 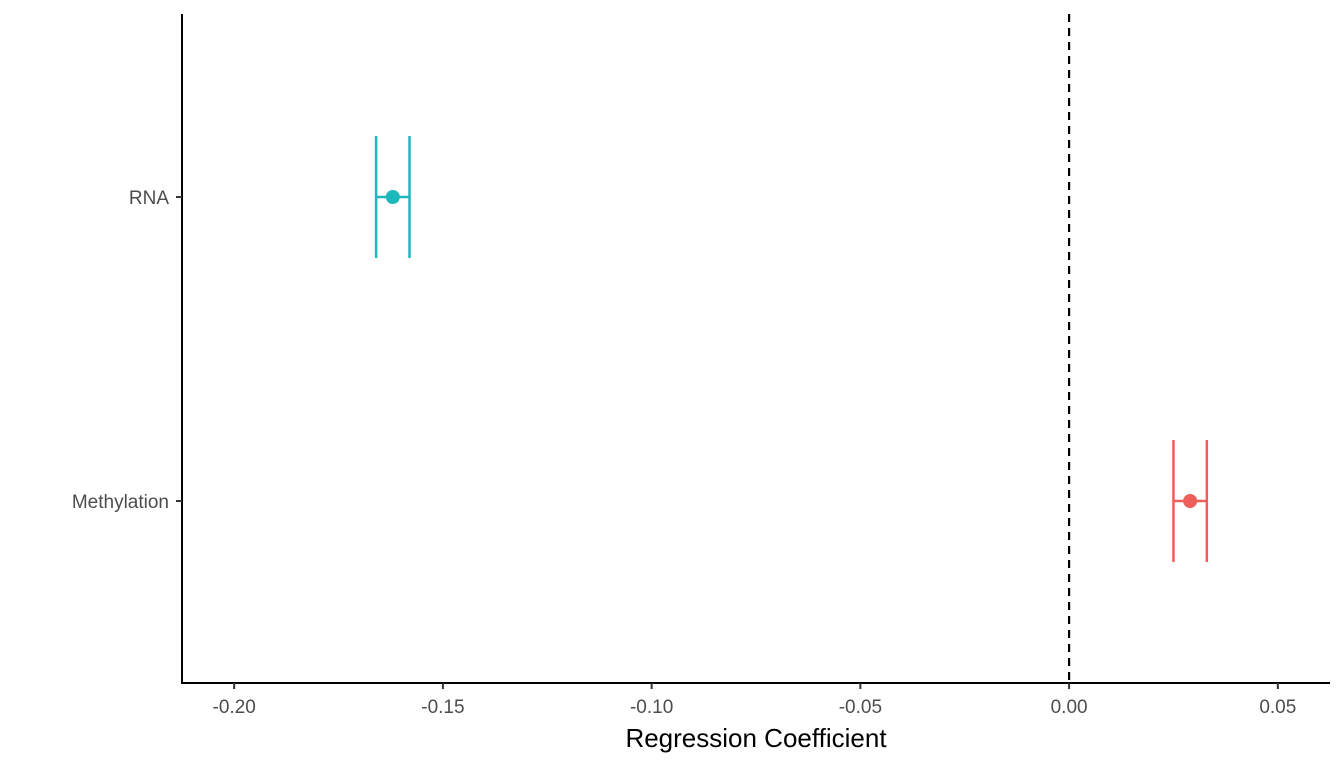 I want to click on y-axis-ticks: RNA Methylation, so click(x=127, y=350).